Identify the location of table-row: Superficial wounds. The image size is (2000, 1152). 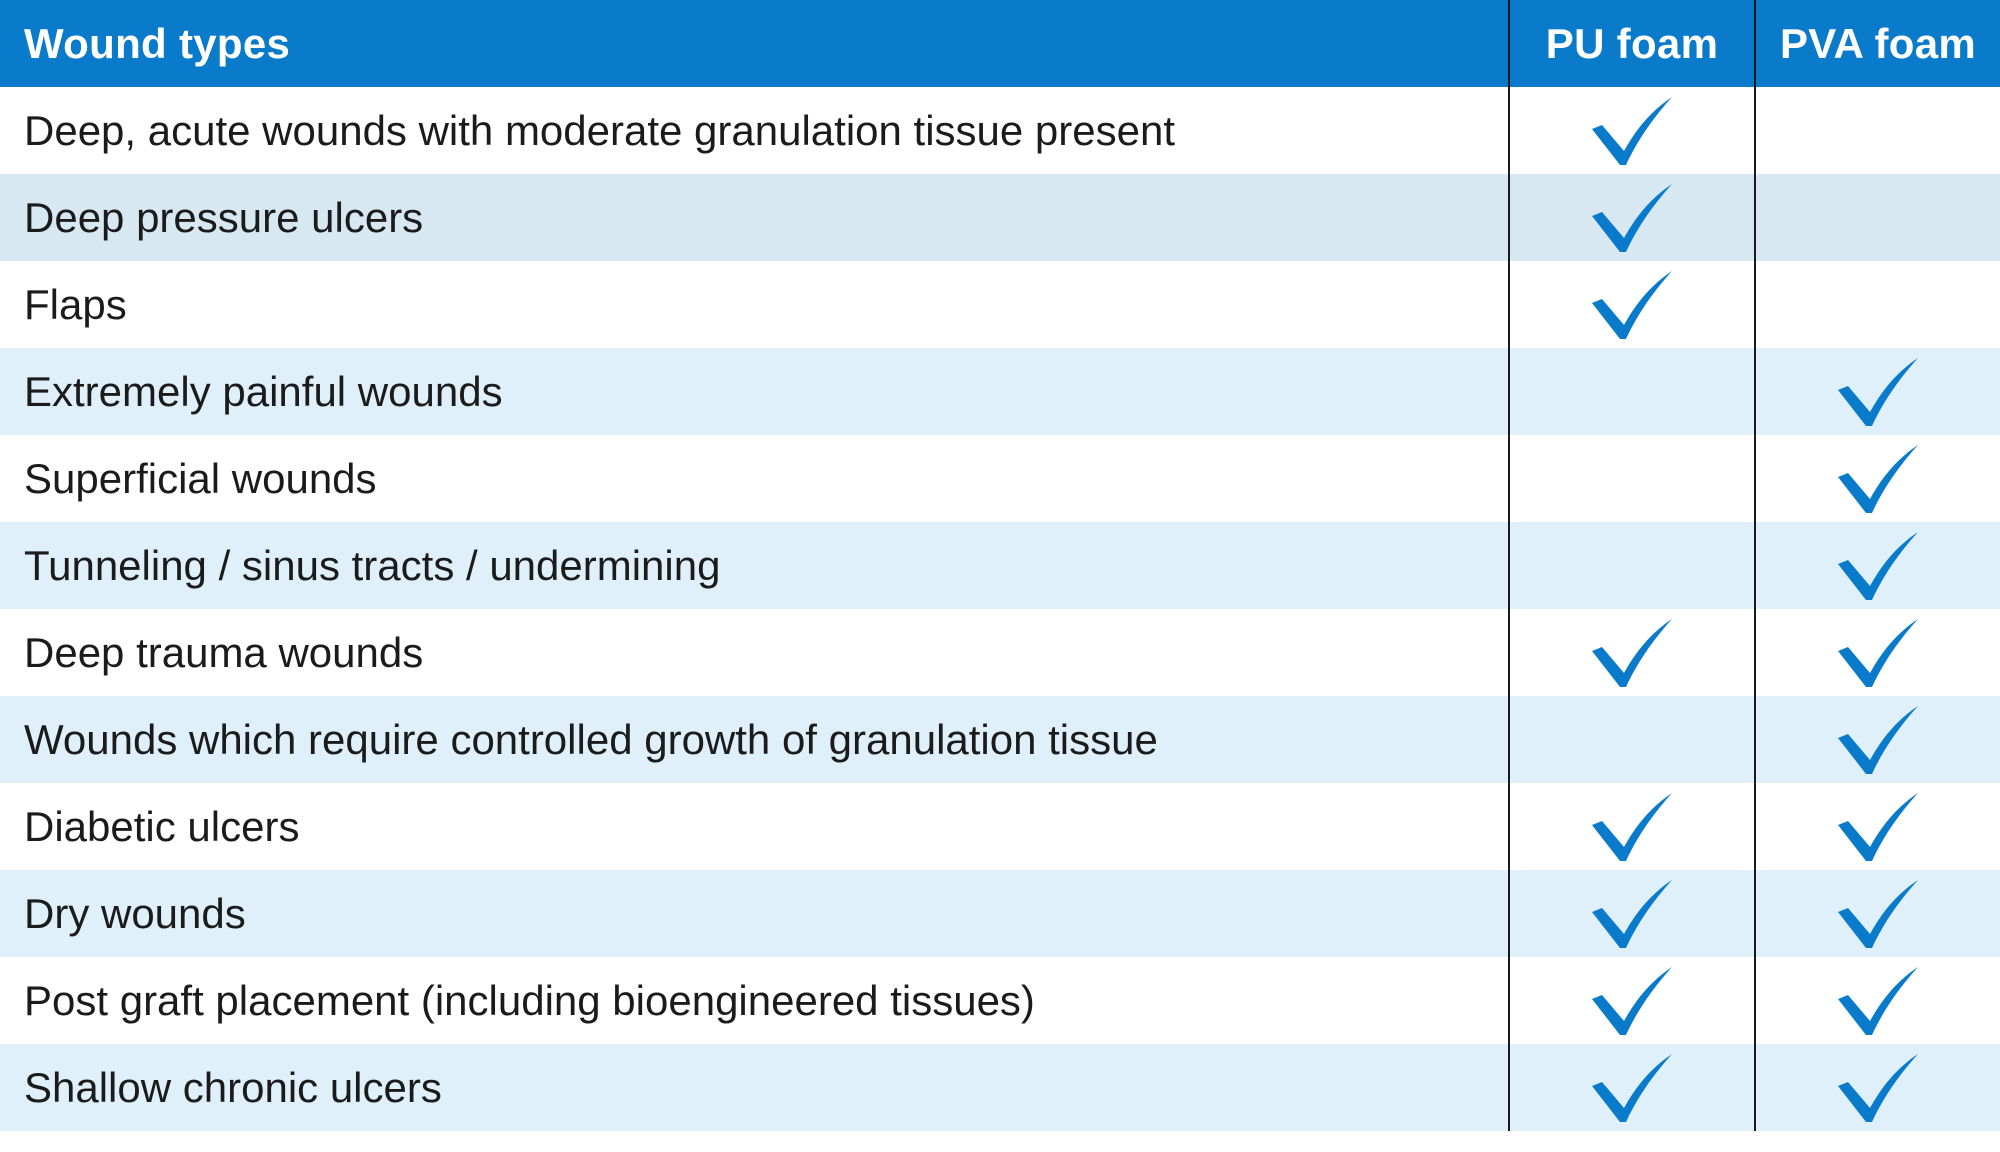
(1000, 478).